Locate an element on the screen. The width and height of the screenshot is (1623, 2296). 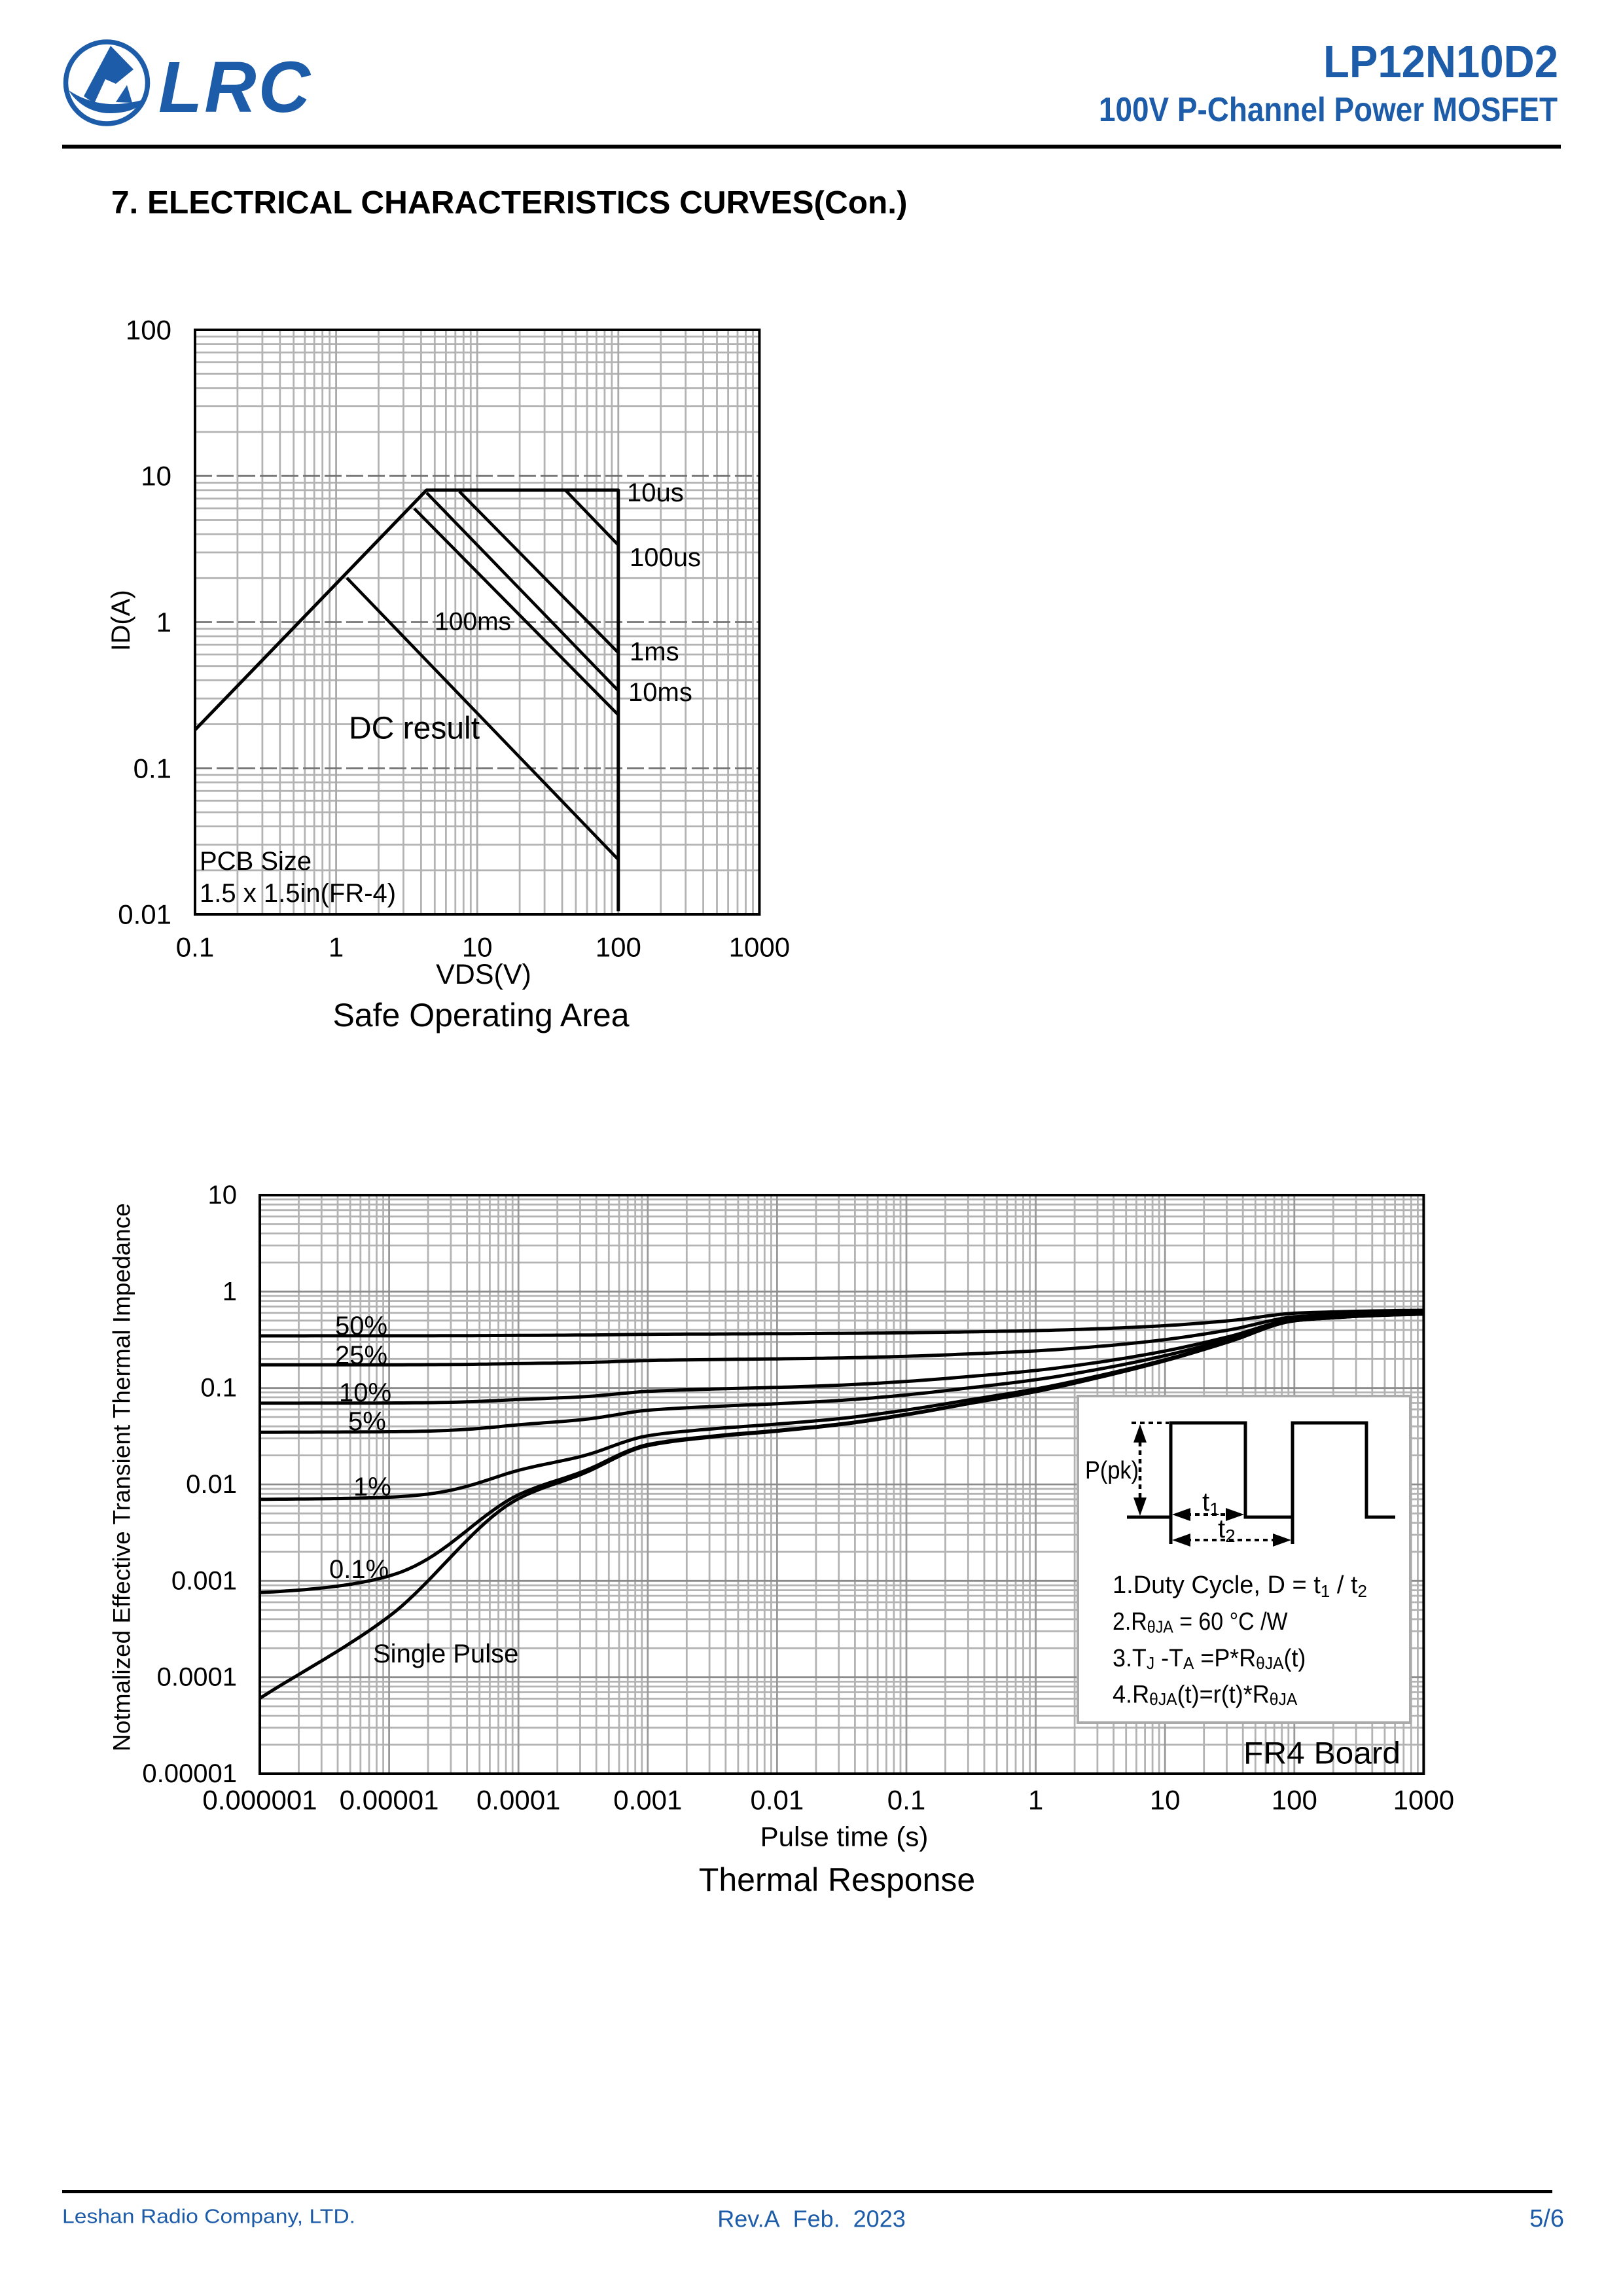
svg-text: 100us is located at coordinates (665, 557).